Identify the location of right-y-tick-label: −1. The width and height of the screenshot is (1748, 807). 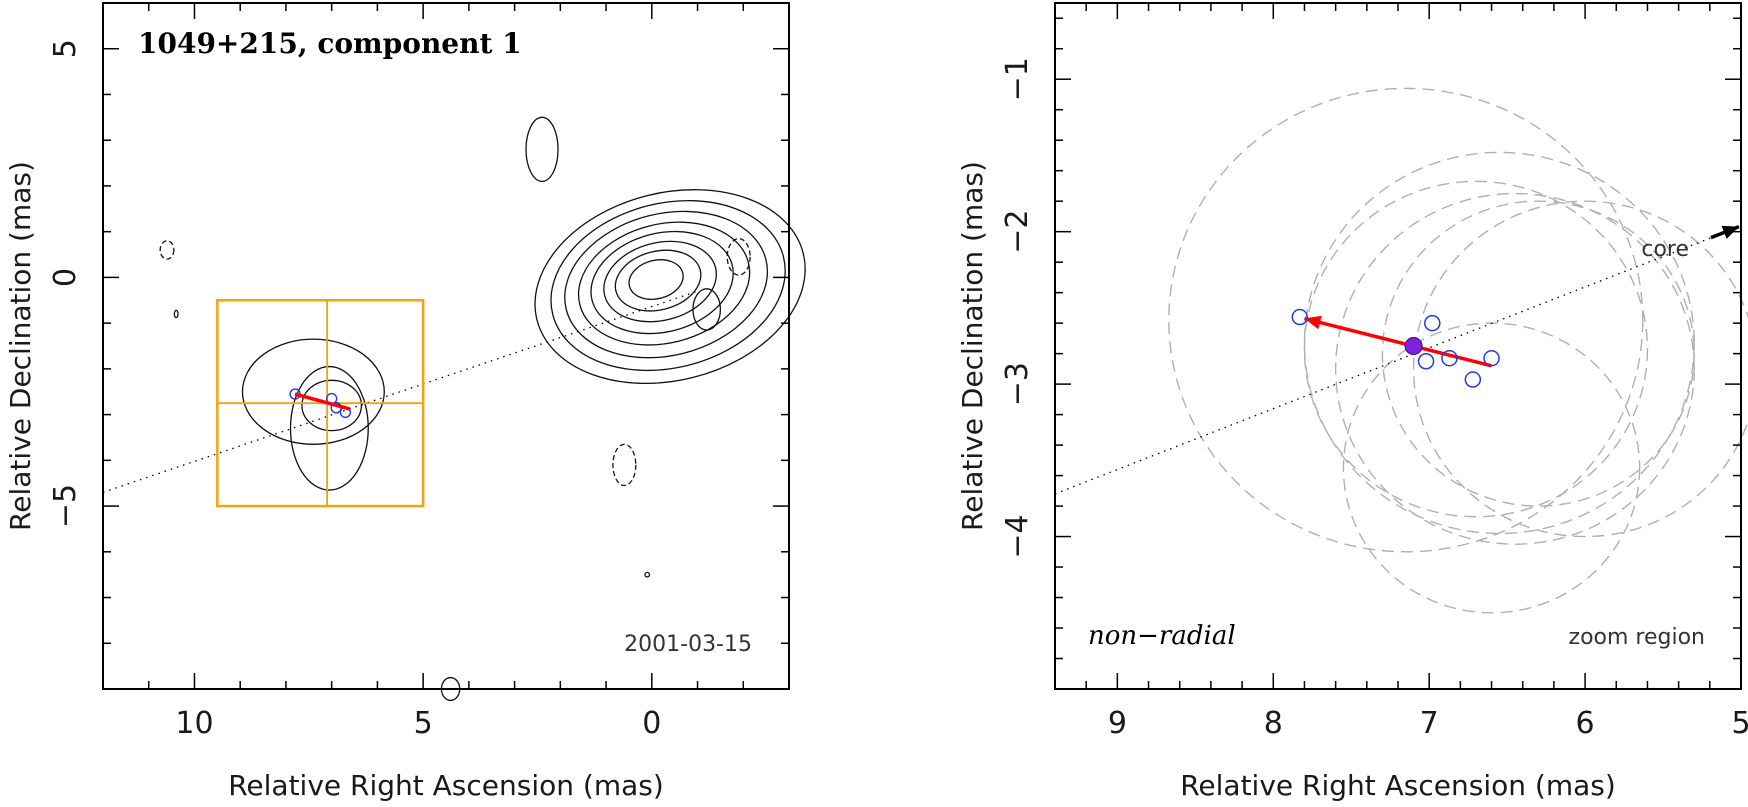
(1017, 79).